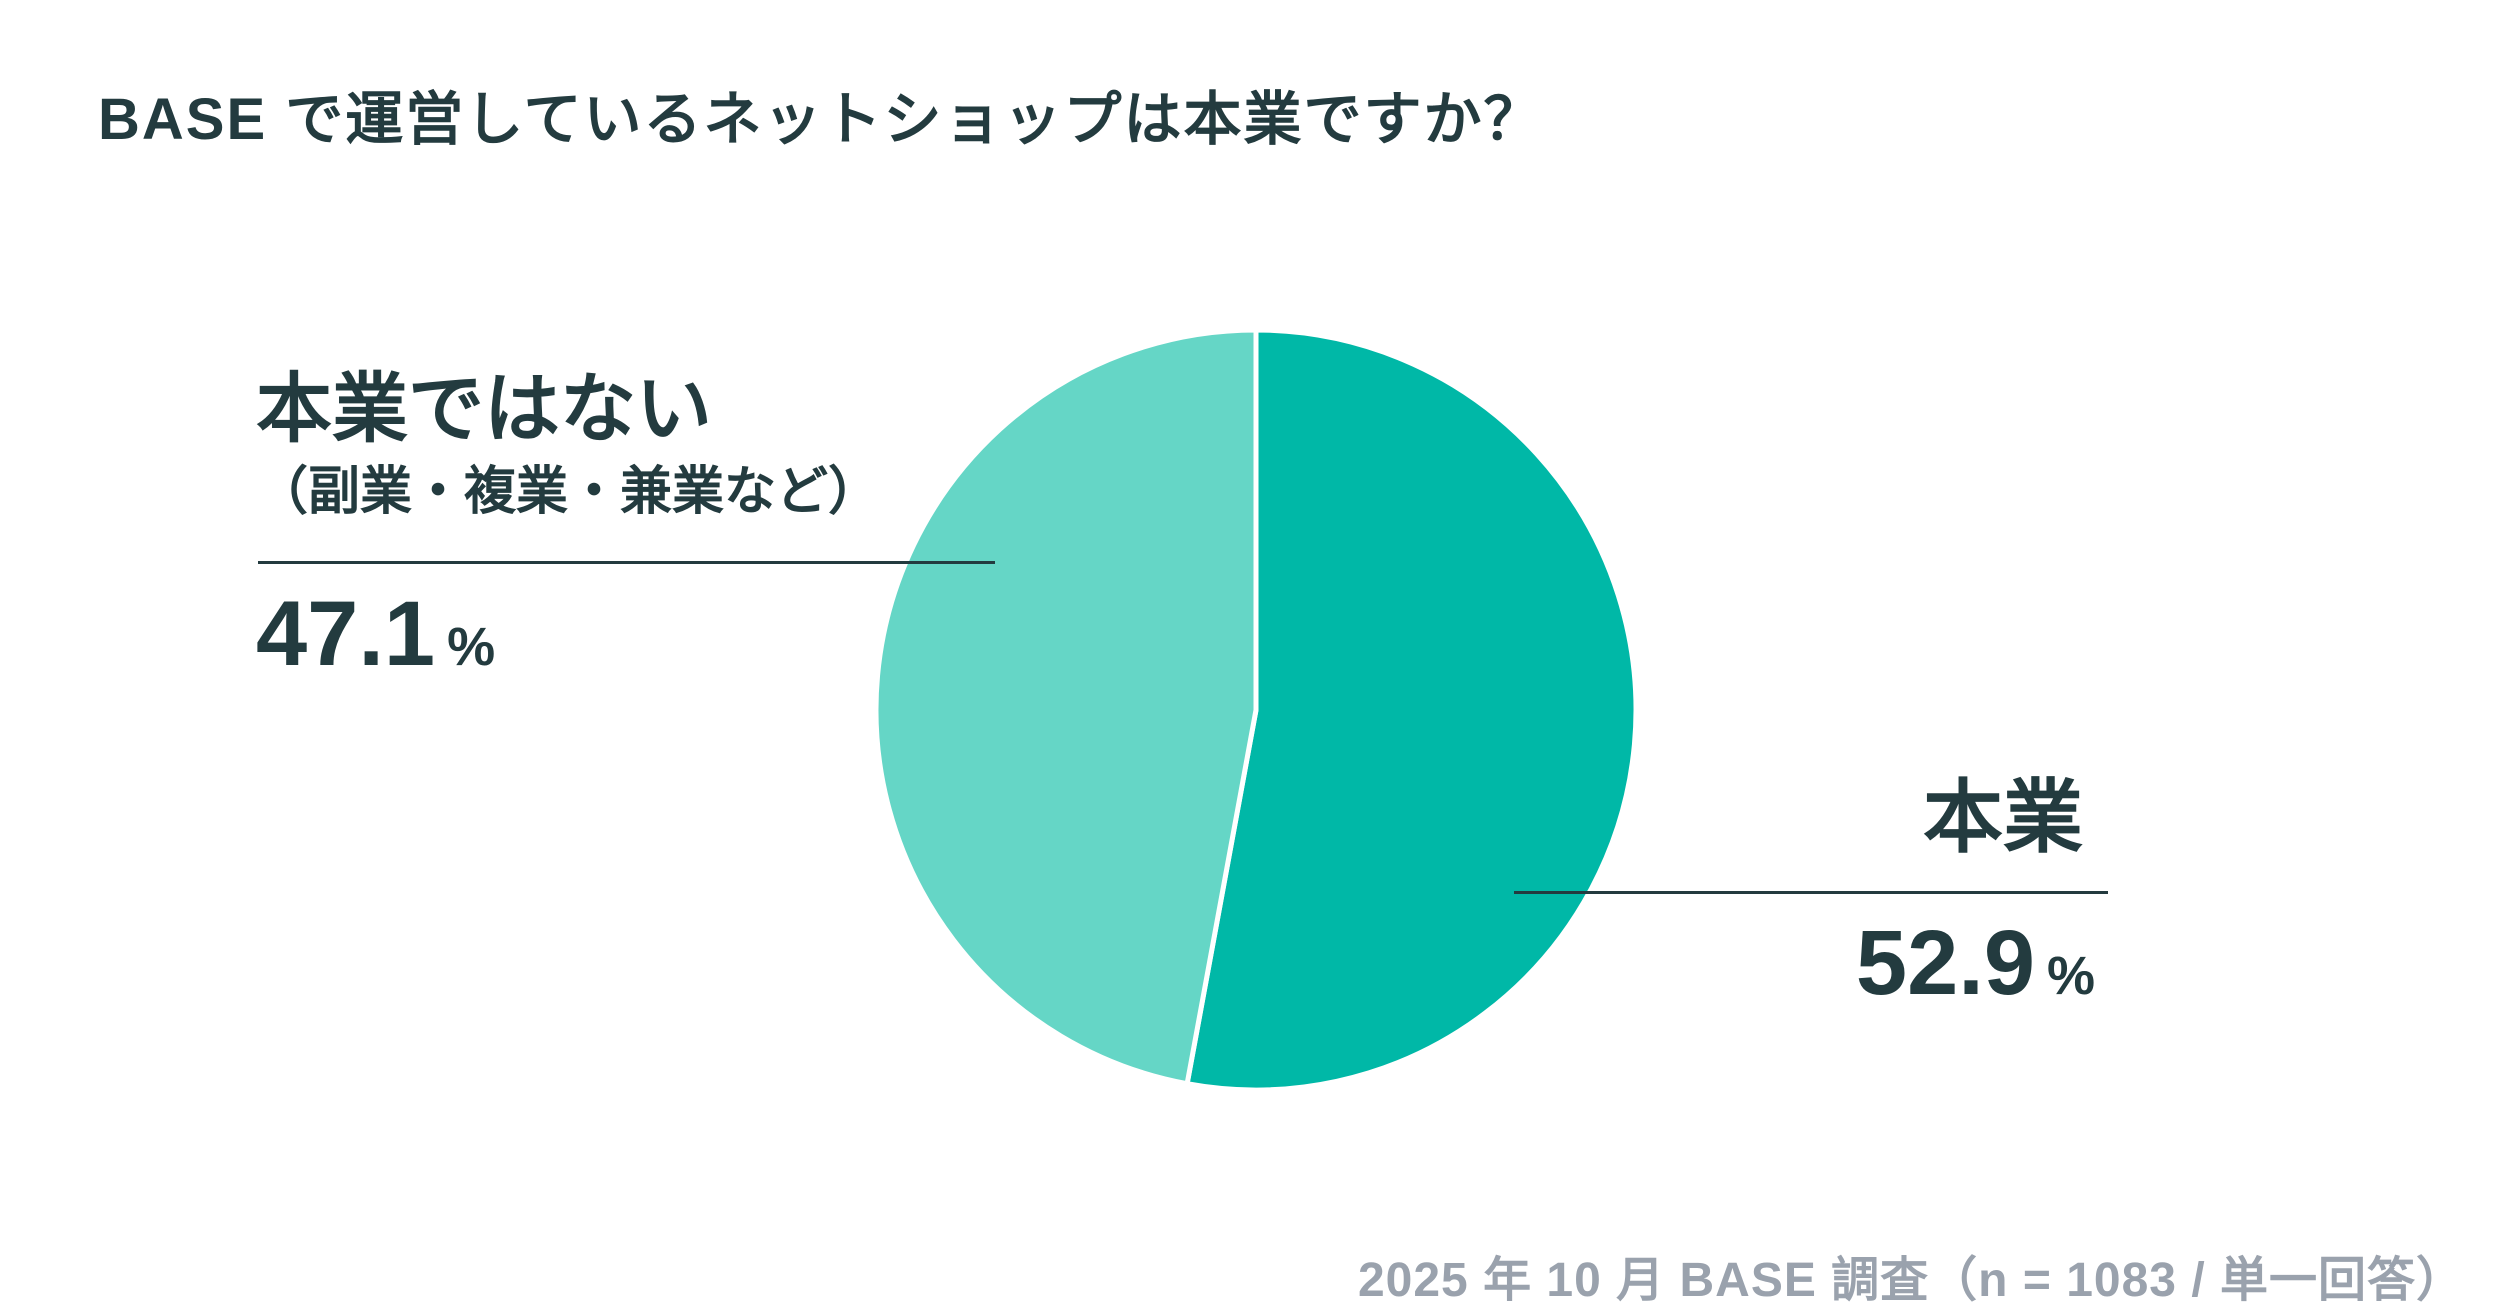 The height and width of the screenshot is (1313, 2501). What do you see at coordinates (1911, 1280) in the screenshot?
I see `source-note: 2025 年 10 月 BASE 調査（n = 1083 / 単一回答）` at bounding box center [1911, 1280].